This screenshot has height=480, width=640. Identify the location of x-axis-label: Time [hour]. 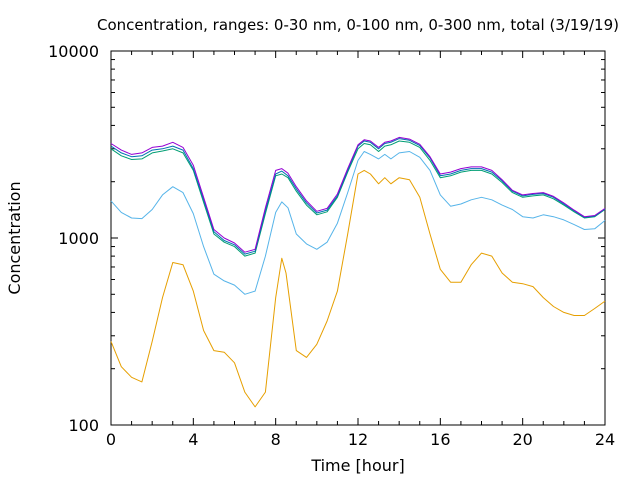
(357, 465).